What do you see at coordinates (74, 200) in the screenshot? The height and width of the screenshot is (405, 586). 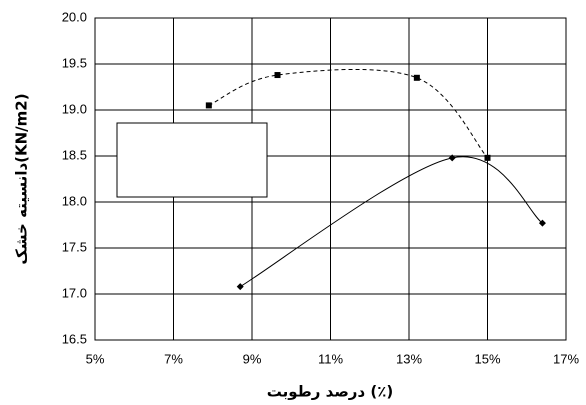 I see `y-tick-label: 18.0` at bounding box center [74, 200].